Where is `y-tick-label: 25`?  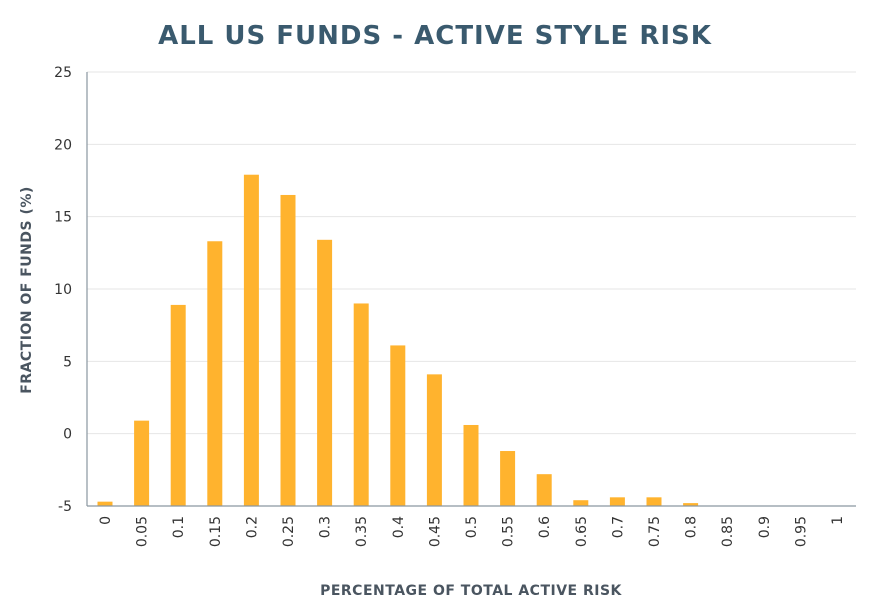 y-tick-label: 25 is located at coordinates (63, 73).